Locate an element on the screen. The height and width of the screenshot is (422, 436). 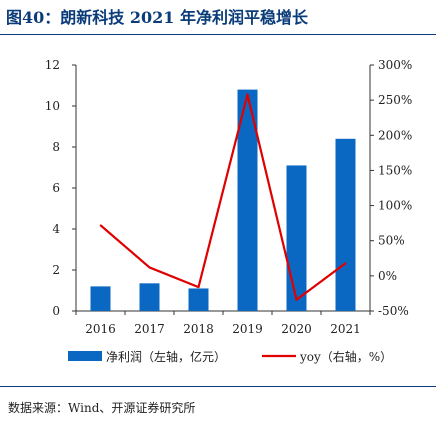
right-tick-label: 150% is located at coordinates (395, 170).